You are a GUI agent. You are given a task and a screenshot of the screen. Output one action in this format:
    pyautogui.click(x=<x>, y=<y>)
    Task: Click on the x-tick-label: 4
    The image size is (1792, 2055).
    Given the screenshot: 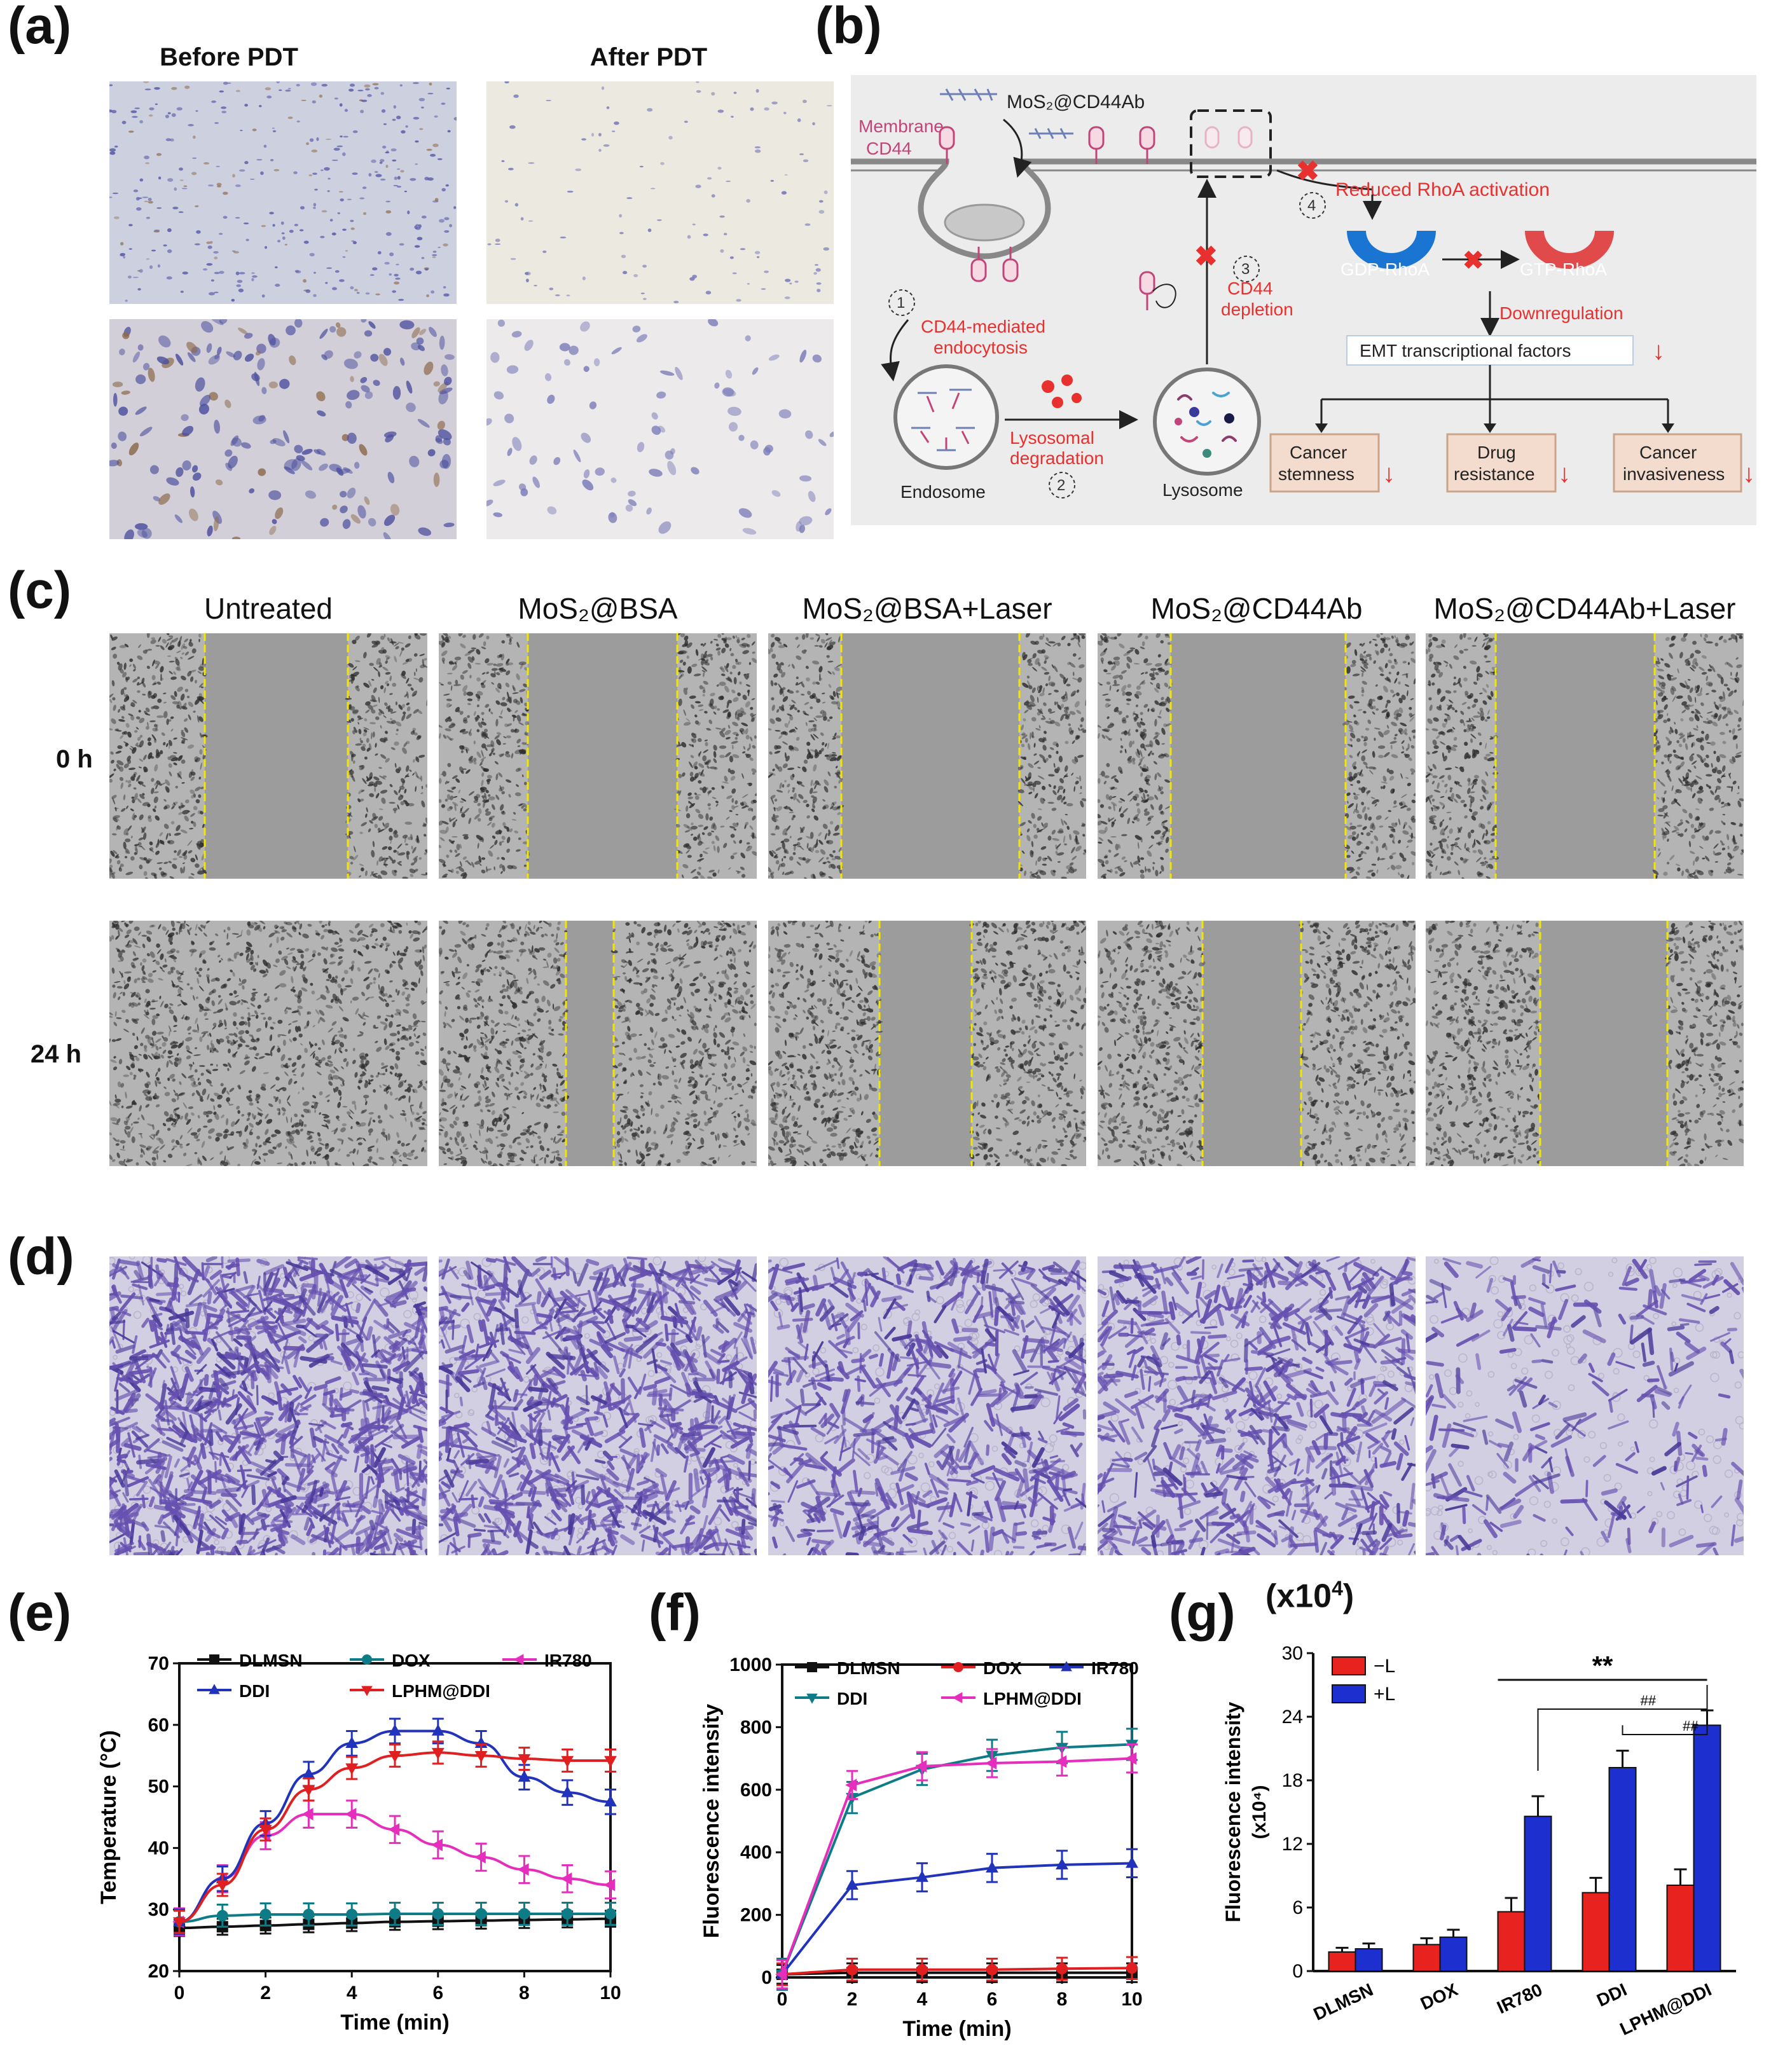 What is the action you would take?
    pyautogui.click(x=352, y=1993)
    